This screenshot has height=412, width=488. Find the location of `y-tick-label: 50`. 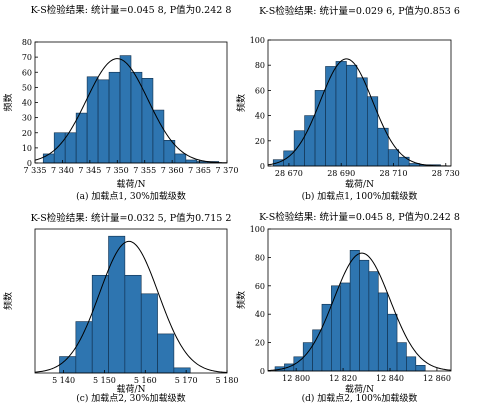

y-tick-label: 50 is located at coordinates (27, 87).